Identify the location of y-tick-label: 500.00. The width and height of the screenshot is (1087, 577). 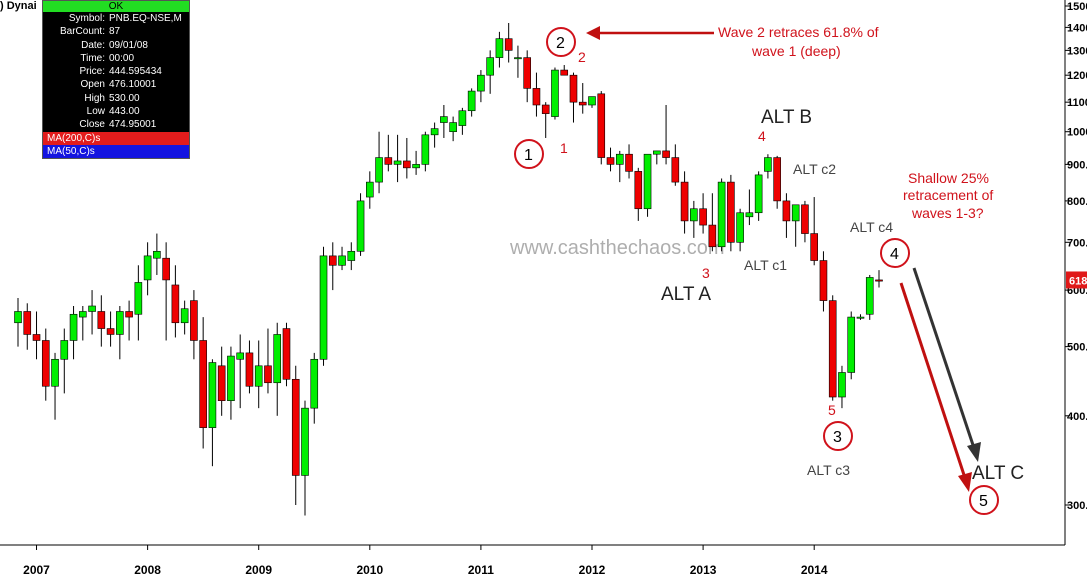
(1077, 348).